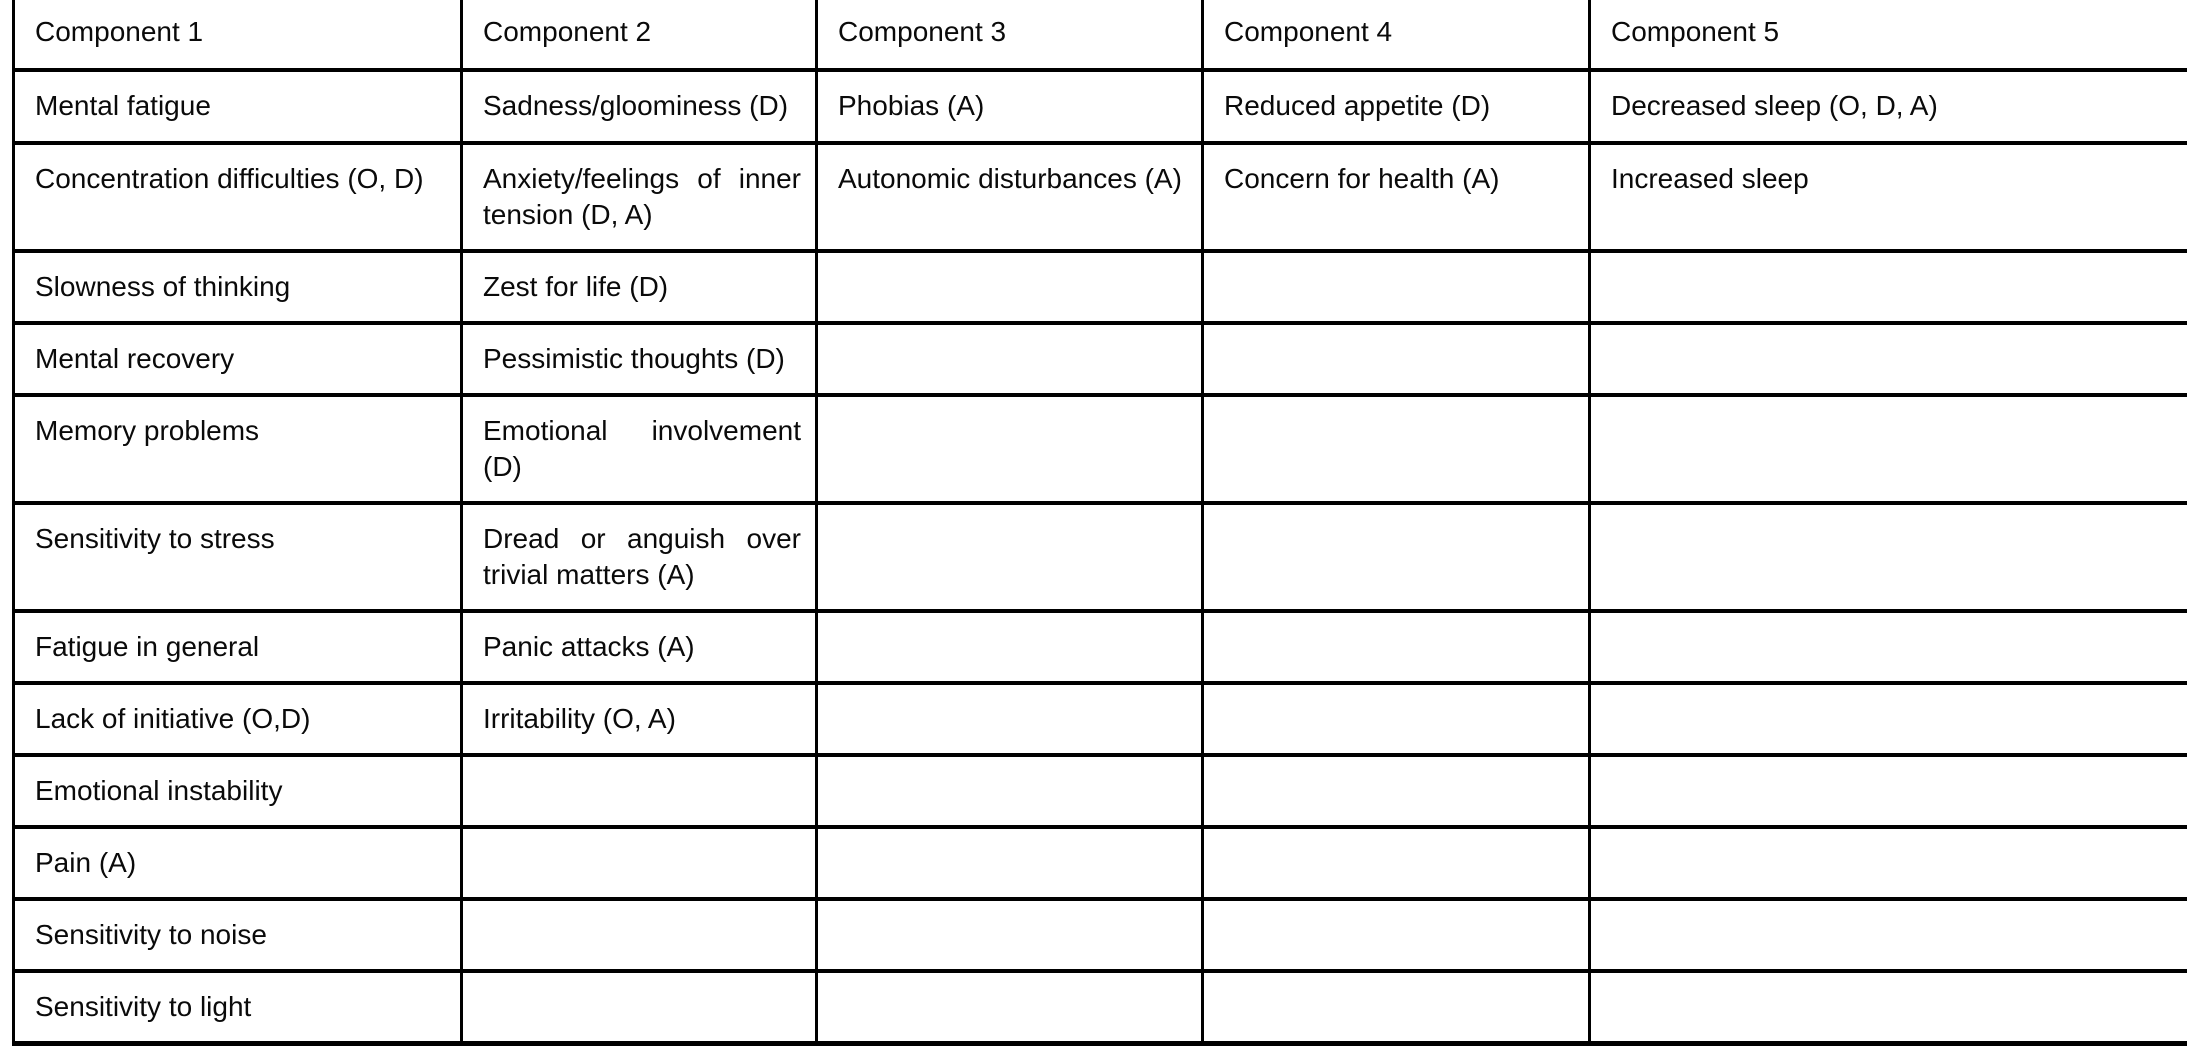 This screenshot has width=2187, height=1047. I want to click on table-cell: Zest for life (D), so click(639, 287).